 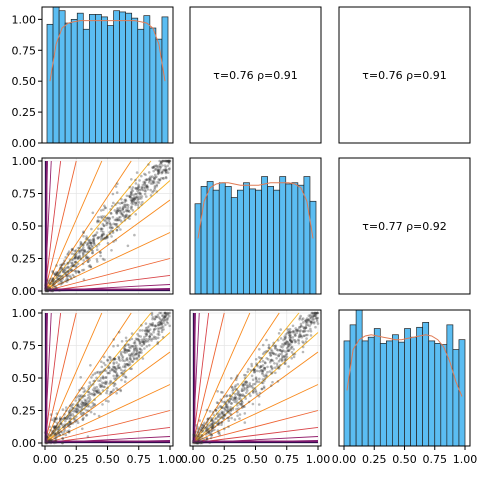 What do you see at coordinates (139, 459) in the screenshot?
I see `x-tick-label: 0.75` at bounding box center [139, 459].